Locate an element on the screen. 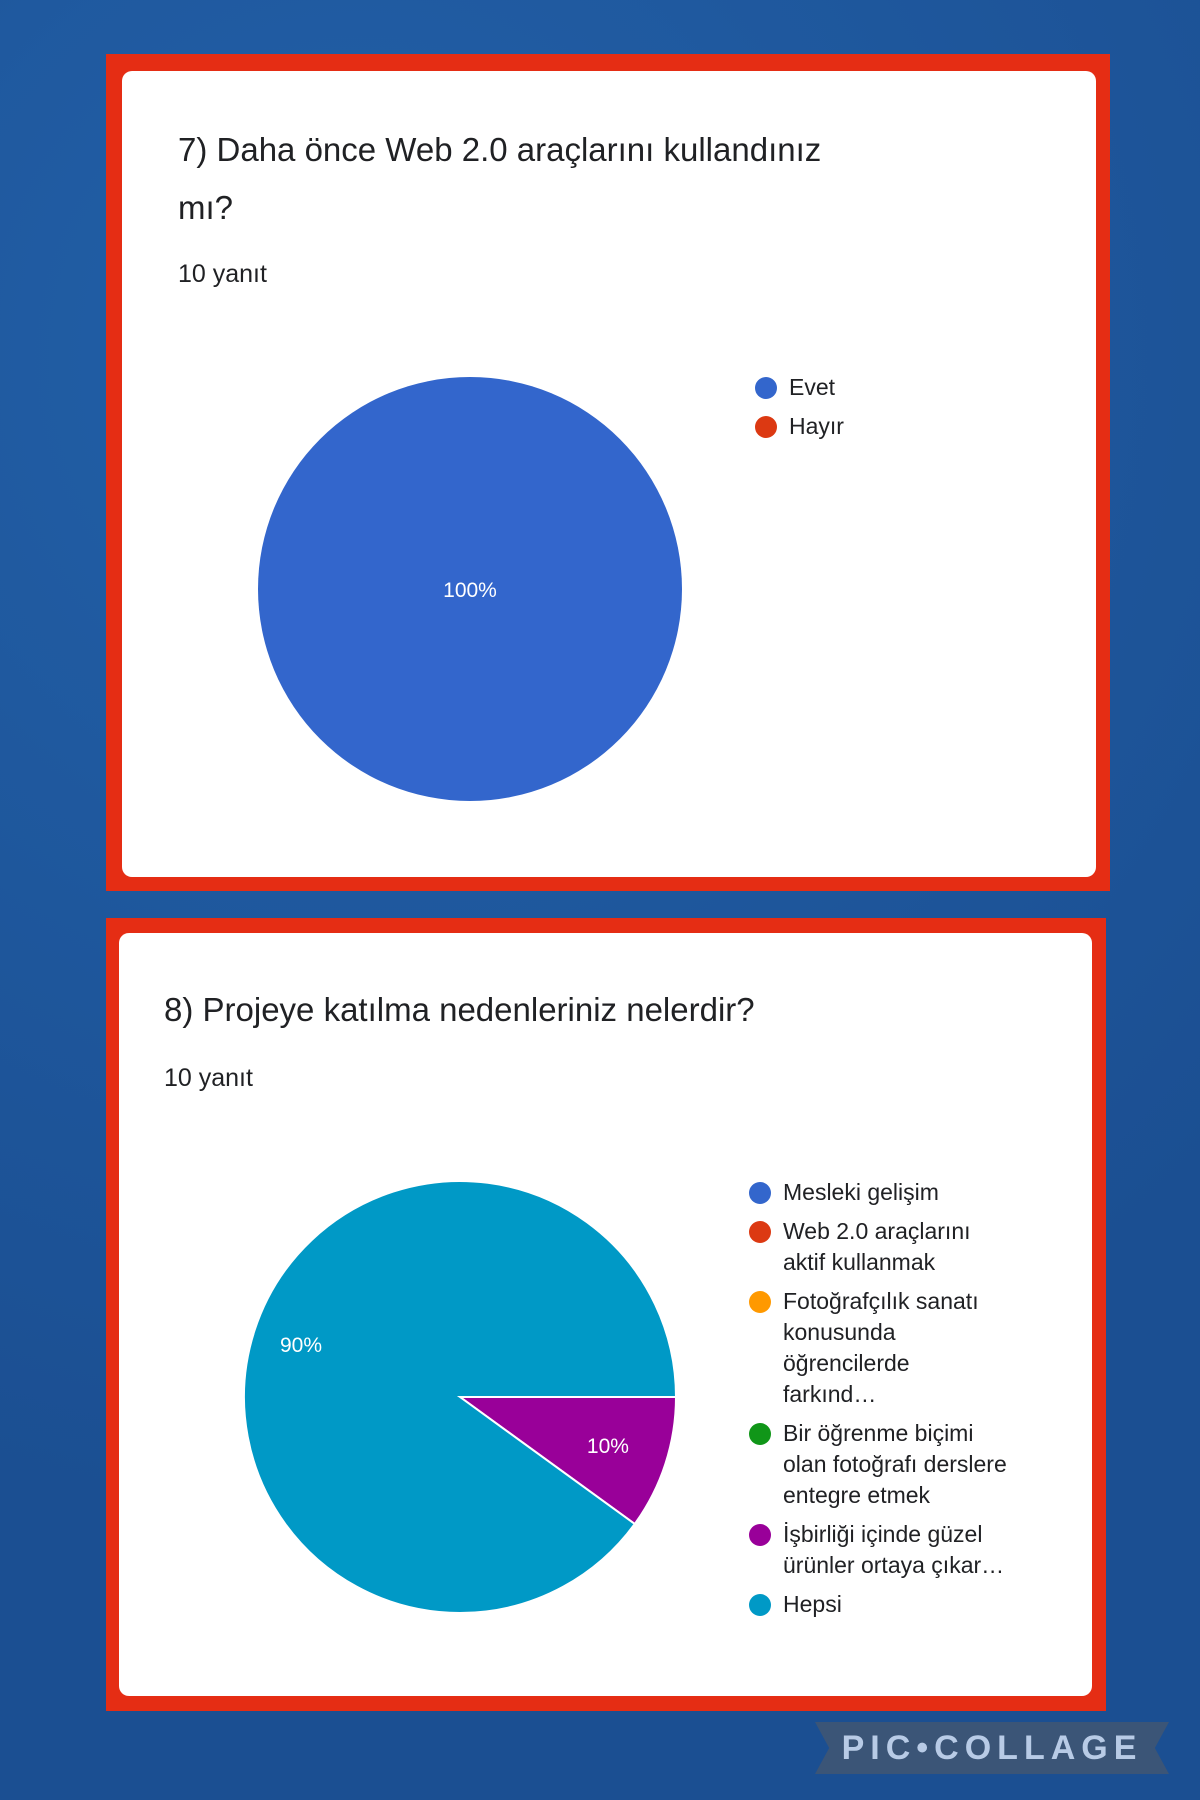  legend-item: Mesleki gelişim is located at coordinates (879, 1192).